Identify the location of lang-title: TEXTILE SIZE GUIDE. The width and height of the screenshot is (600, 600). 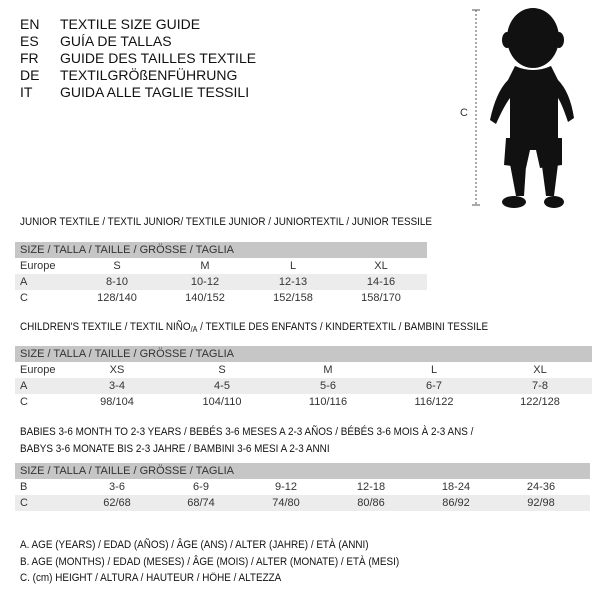
(130, 24).